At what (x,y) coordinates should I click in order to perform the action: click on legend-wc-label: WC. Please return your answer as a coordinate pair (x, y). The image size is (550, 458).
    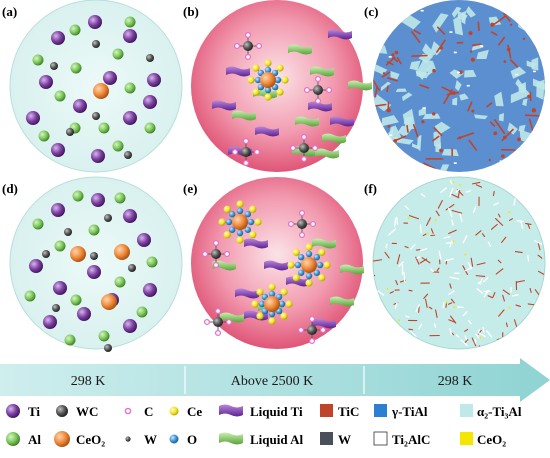
    Looking at the image, I should click on (87, 411).